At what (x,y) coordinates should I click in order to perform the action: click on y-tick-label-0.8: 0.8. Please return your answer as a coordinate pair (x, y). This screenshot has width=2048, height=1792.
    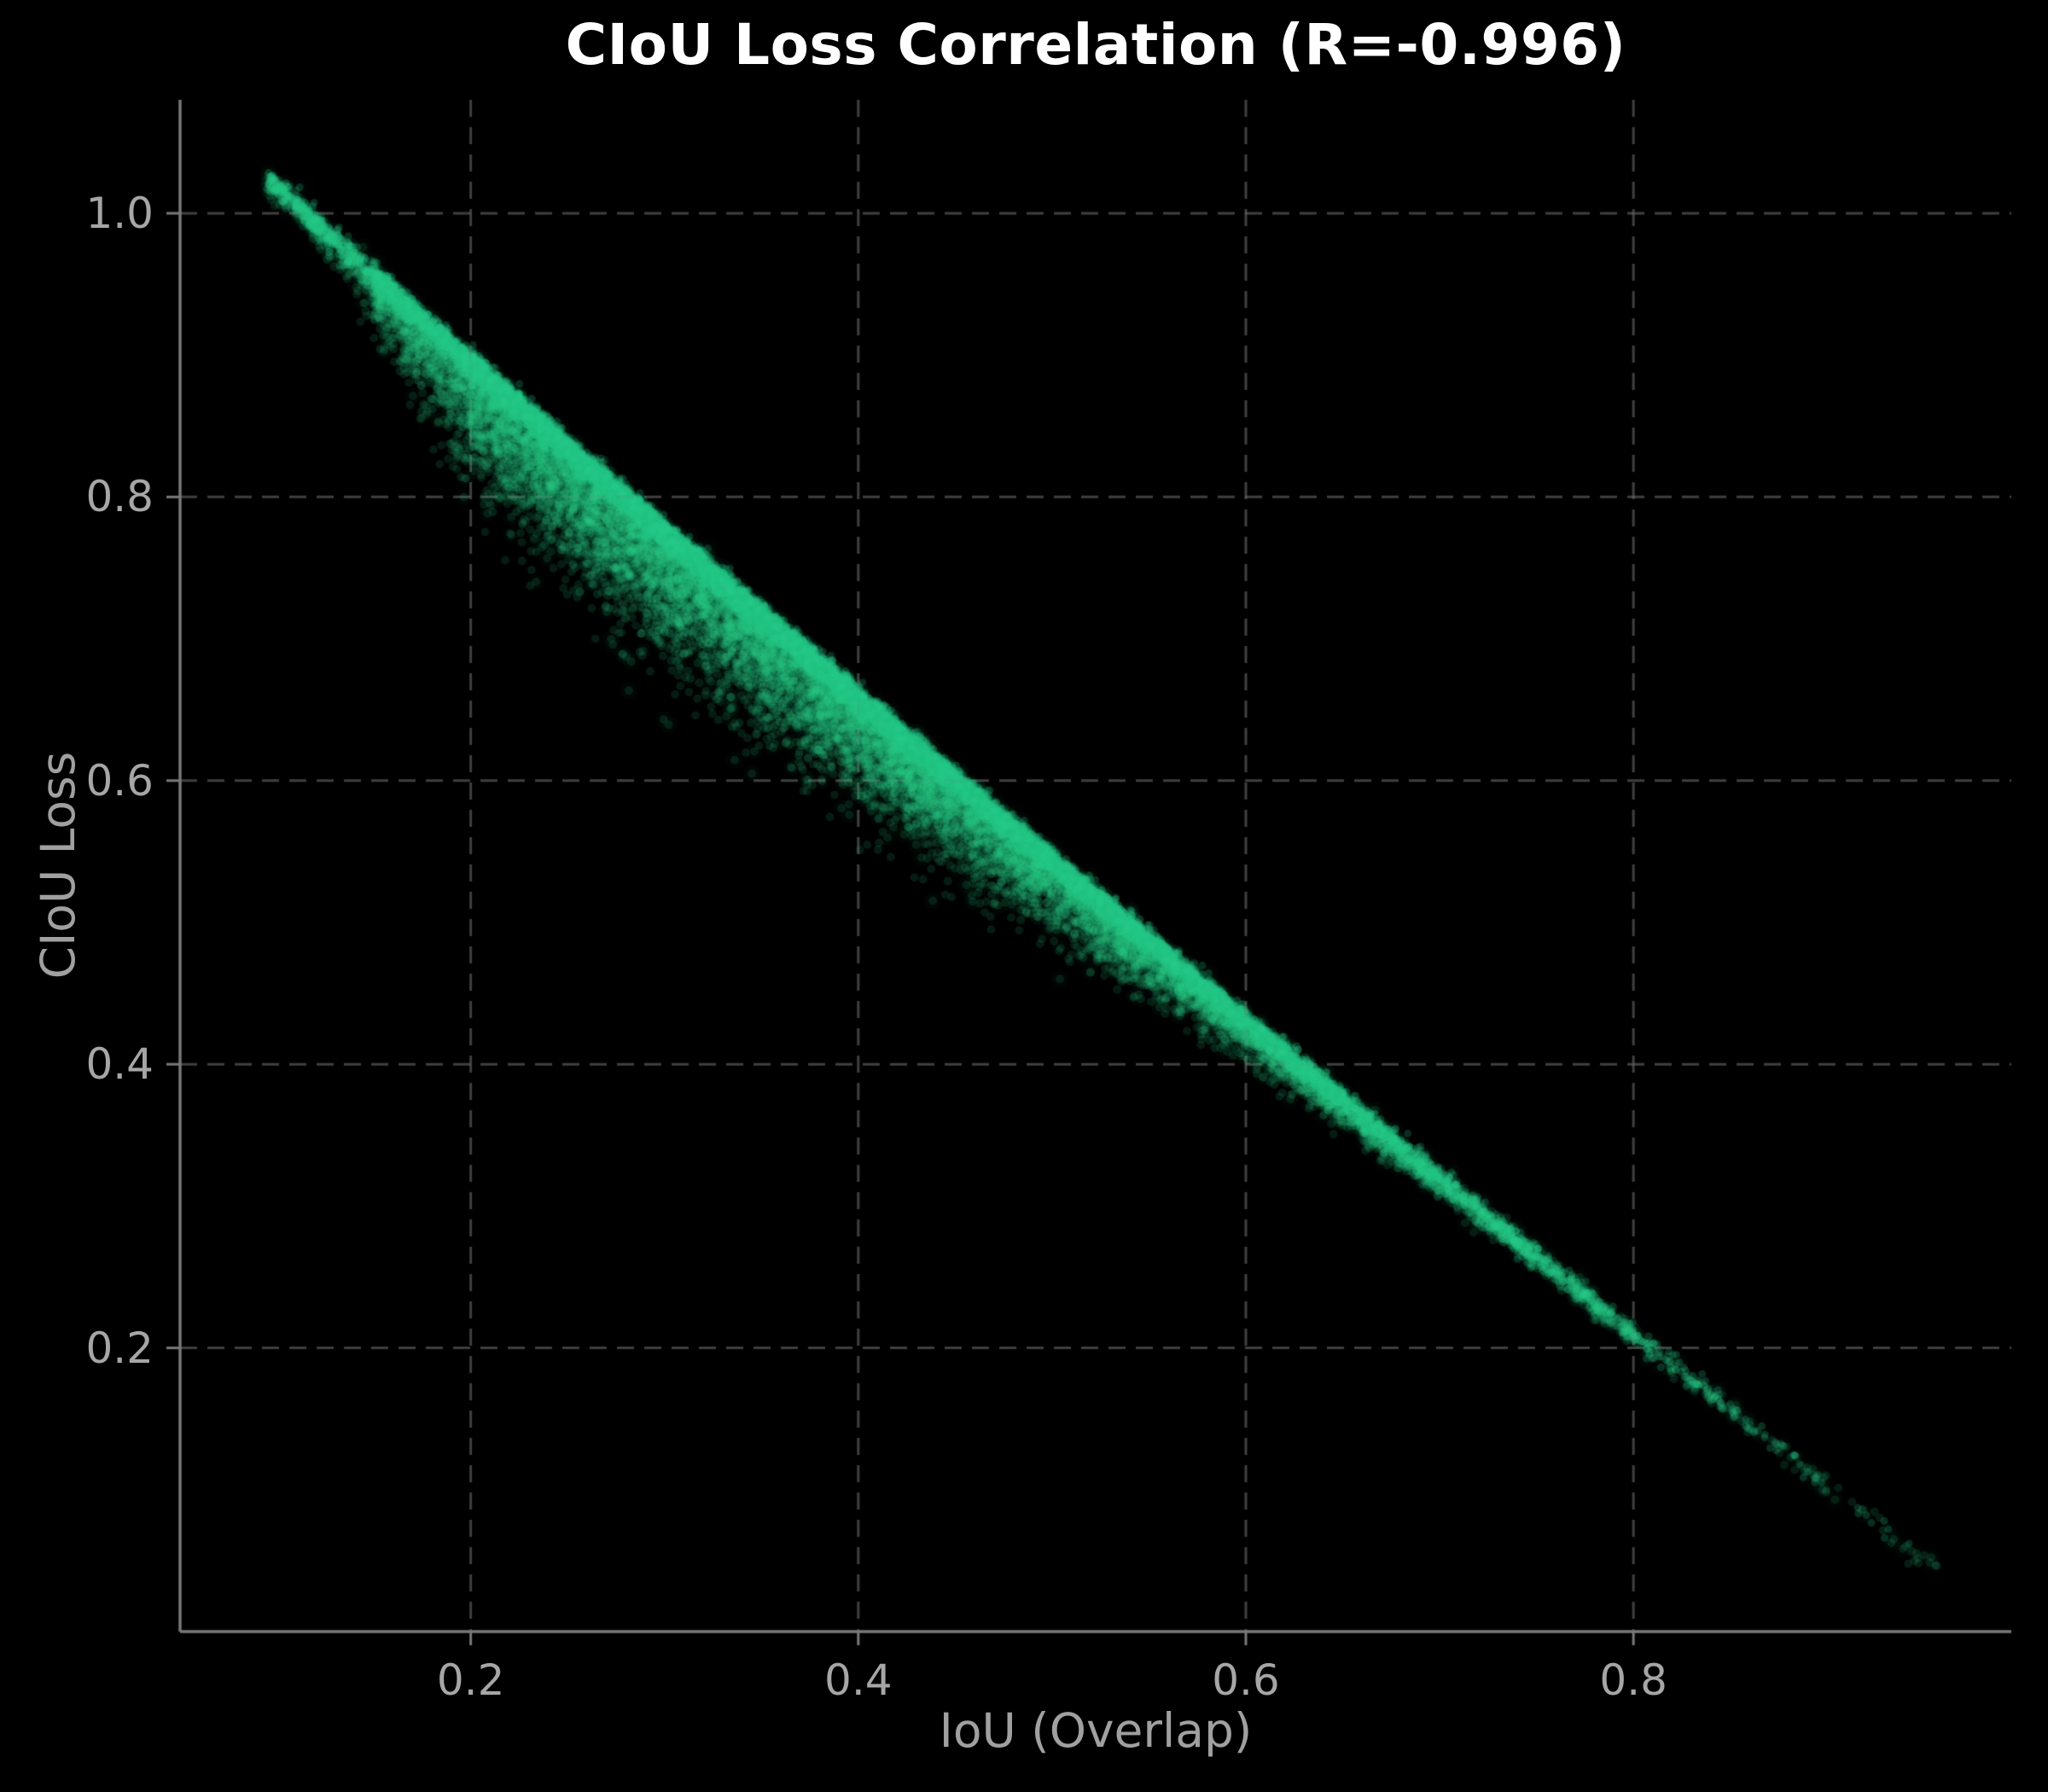
    Looking at the image, I should click on (120, 497).